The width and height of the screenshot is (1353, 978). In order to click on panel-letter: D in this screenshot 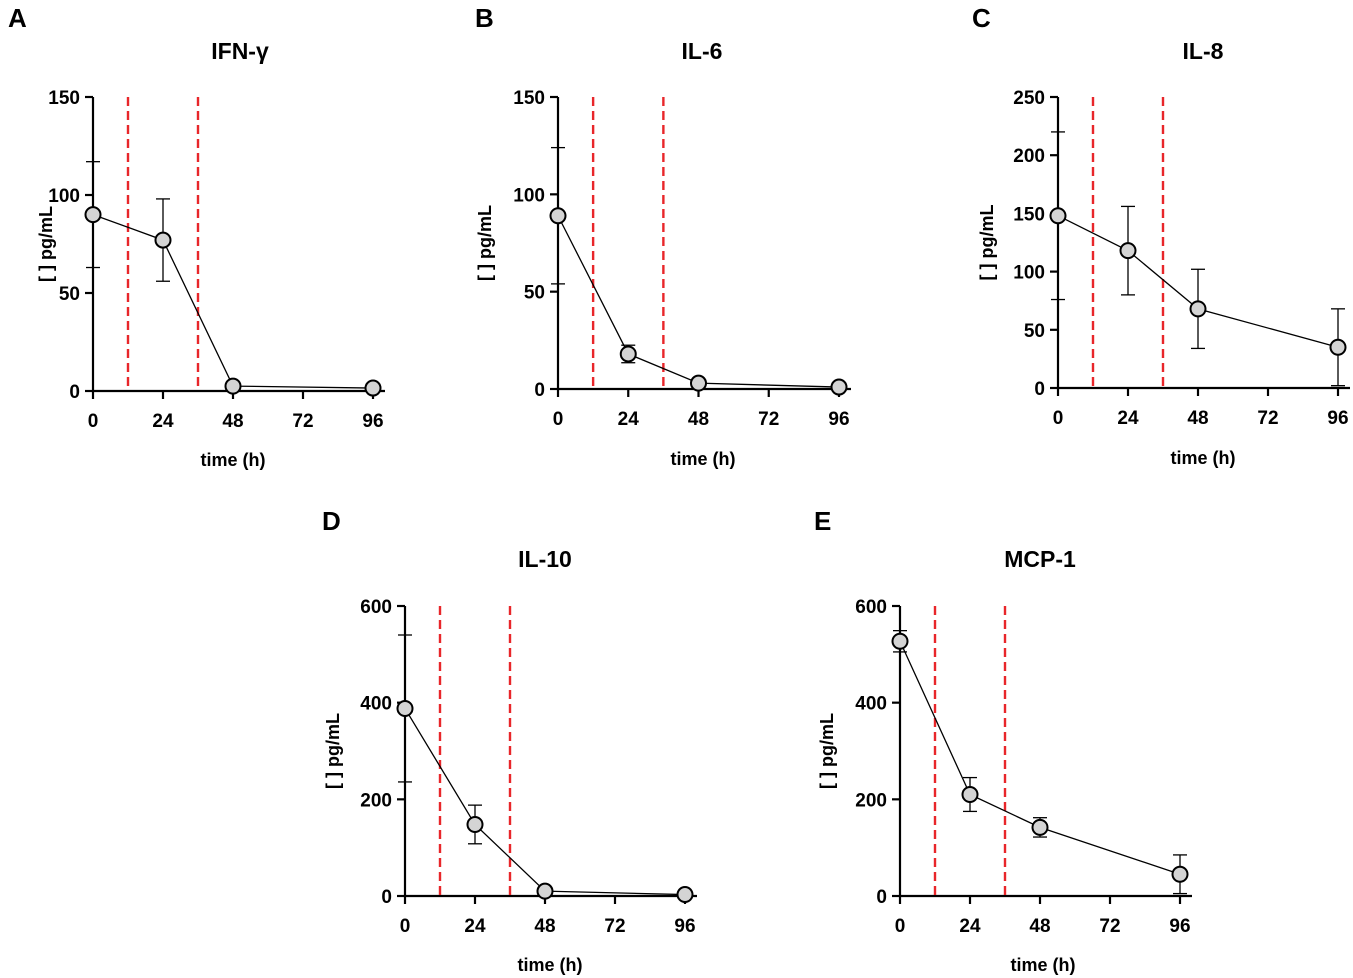, I will do `click(331, 521)`.